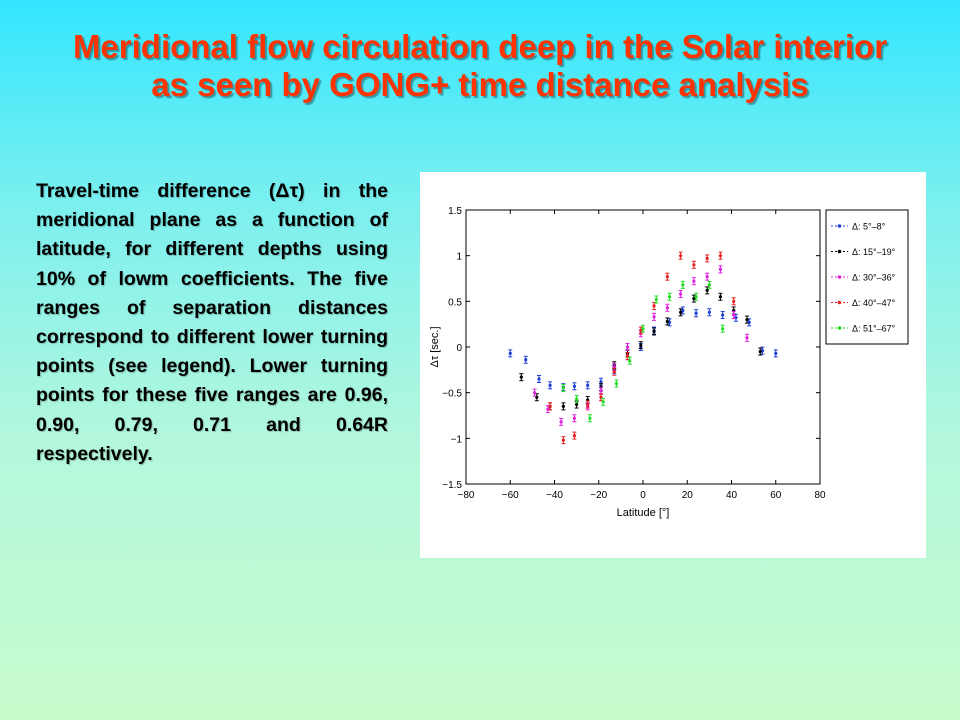 Image resolution: width=960 pixels, height=720 pixels. Describe the element at coordinates (688, 495) in the screenshot. I see `x-tick-label: 20` at that location.